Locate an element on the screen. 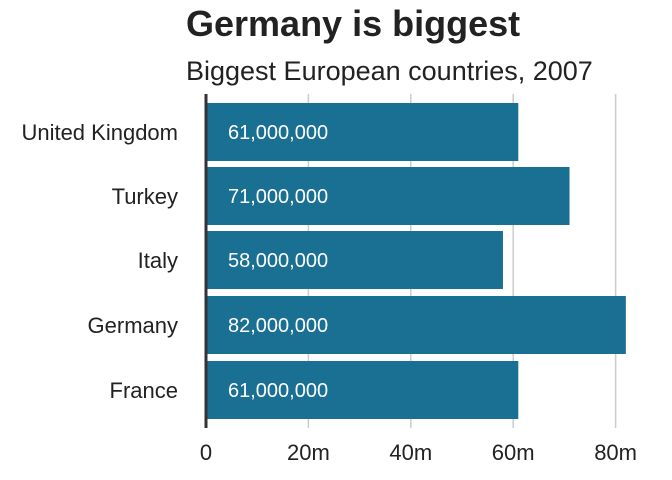  x-axis-tick-labels: 0 20m 40m 60m 80m is located at coordinates (418, 452).